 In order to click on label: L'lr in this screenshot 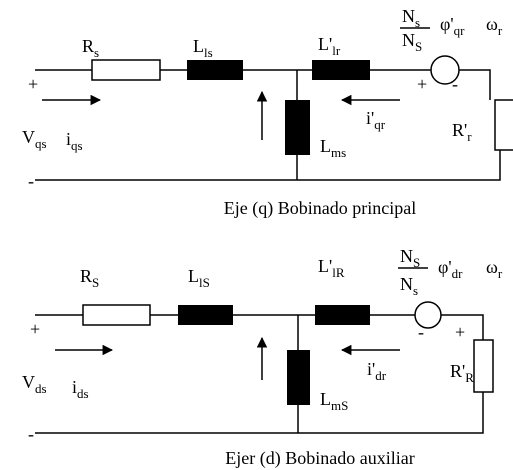, I will do `click(329, 46)`.